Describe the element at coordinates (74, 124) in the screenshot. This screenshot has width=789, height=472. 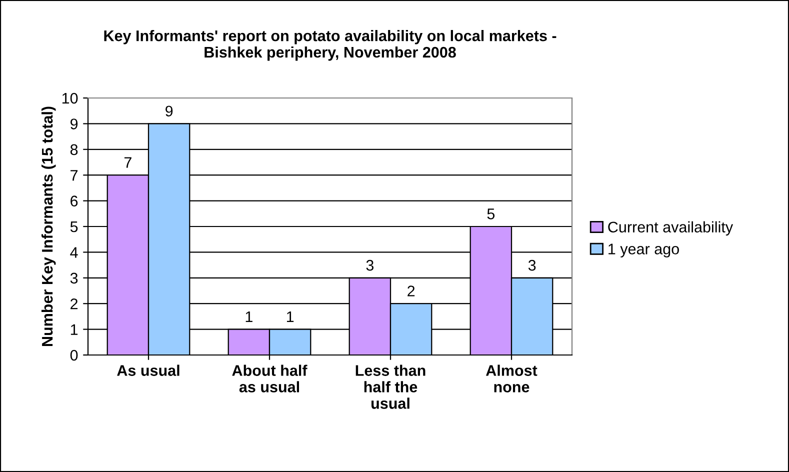
I see `y-tick-label: 9` at that location.